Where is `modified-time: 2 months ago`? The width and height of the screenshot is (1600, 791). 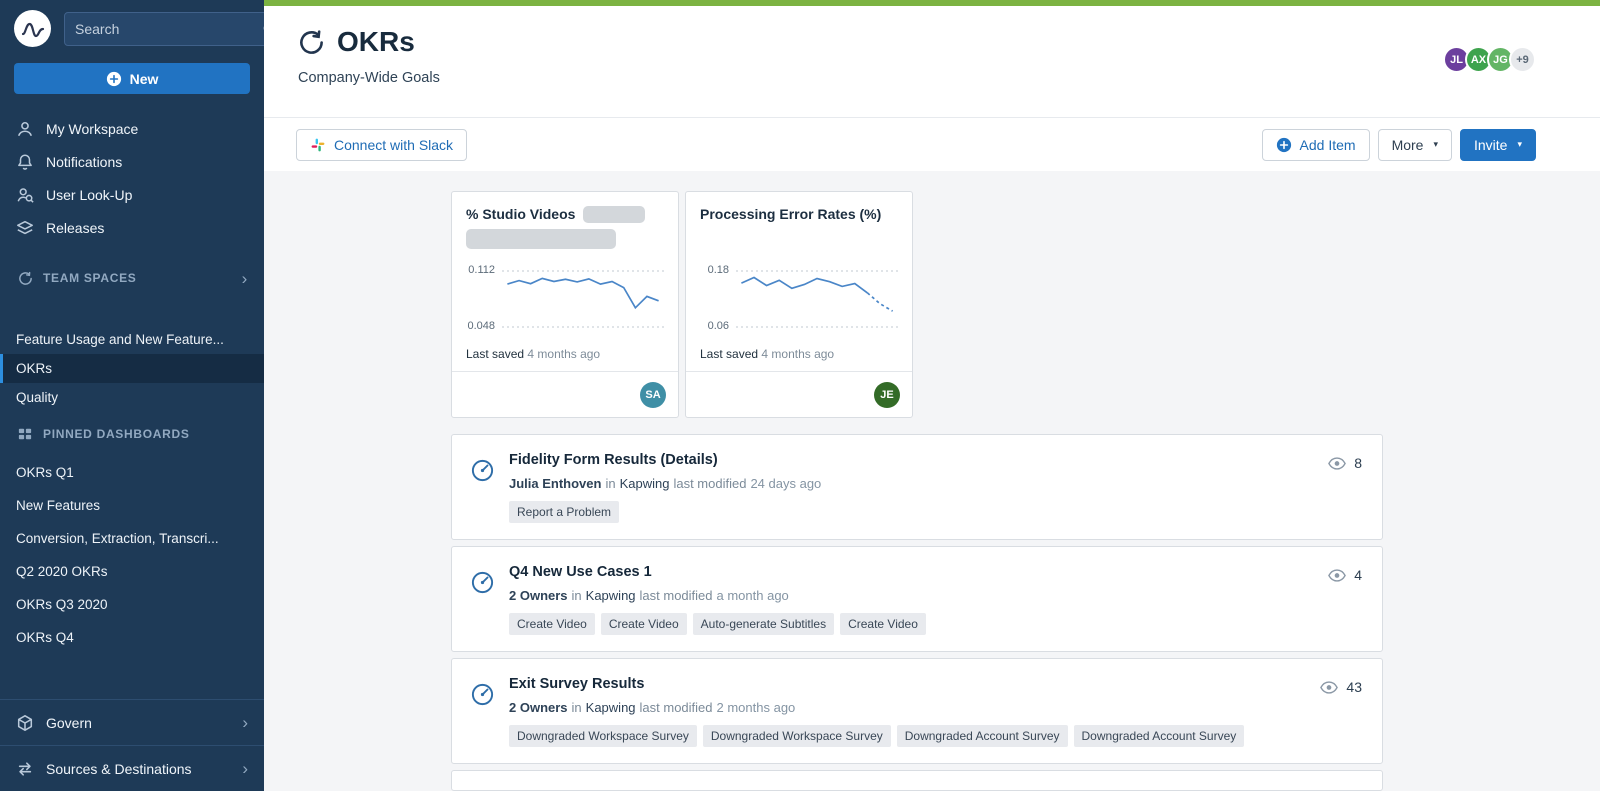 modified-time: 2 months ago is located at coordinates (756, 707).